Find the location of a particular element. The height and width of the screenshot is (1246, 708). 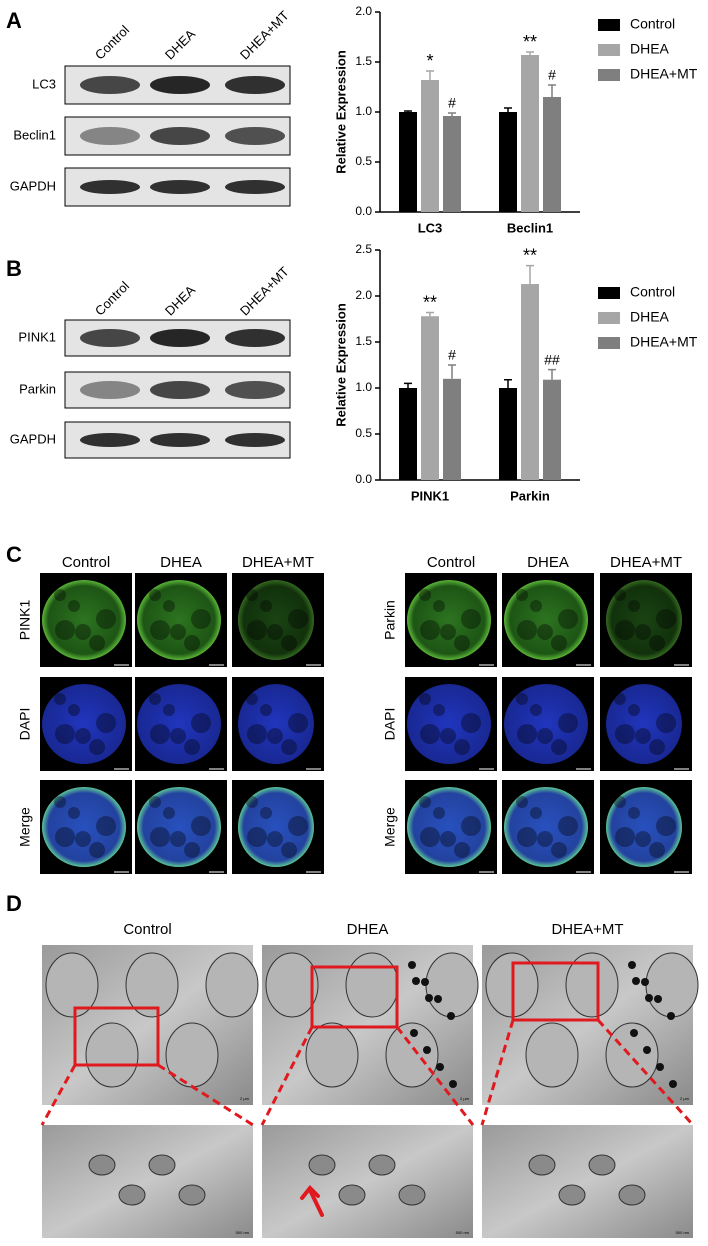

legend-label: DHEA+MT is located at coordinates (664, 342).